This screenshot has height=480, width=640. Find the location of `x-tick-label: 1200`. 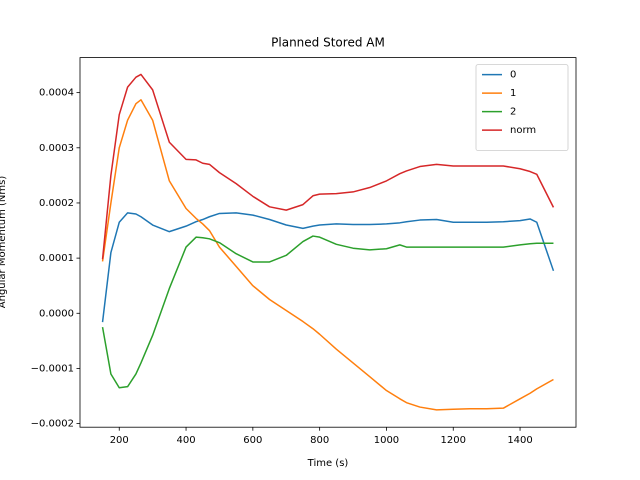

x-tick-label: 1200 is located at coordinates (453, 440).